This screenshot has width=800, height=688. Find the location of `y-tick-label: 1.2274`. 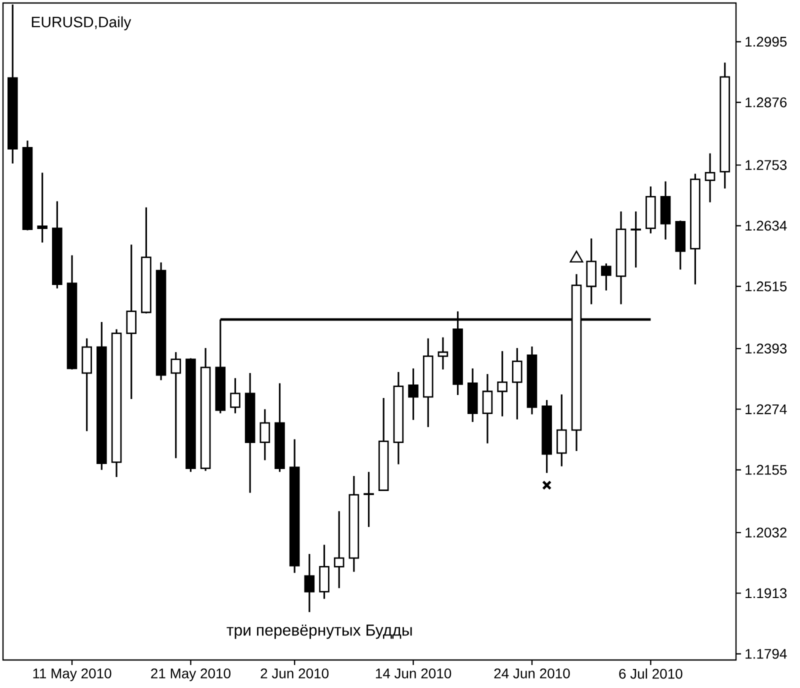

y-tick-label: 1.2274 is located at coordinates (766, 409).